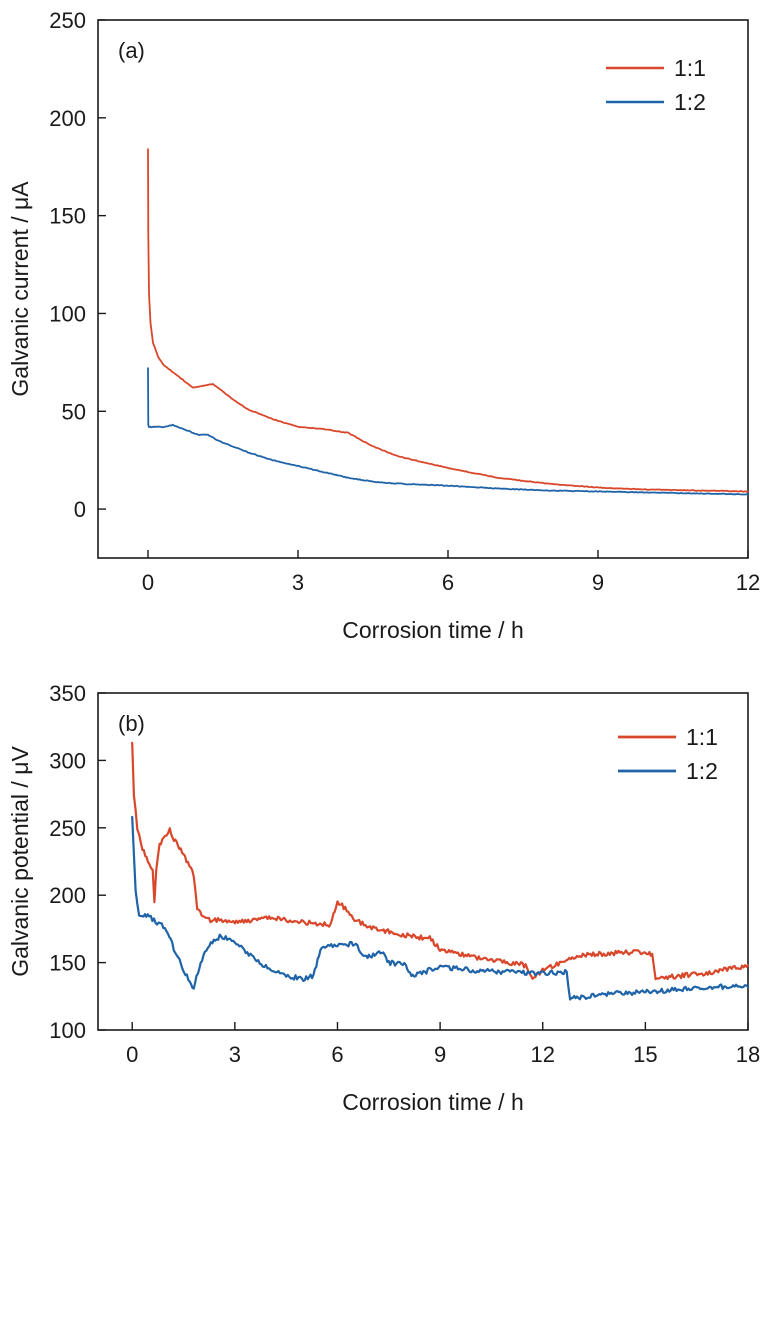 The height and width of the screenshot is (1321, 768). What do you see at coordinates (74, 411) in the screenshot?
I see `y-tick-label: 50` at bounding box center [74, 411].